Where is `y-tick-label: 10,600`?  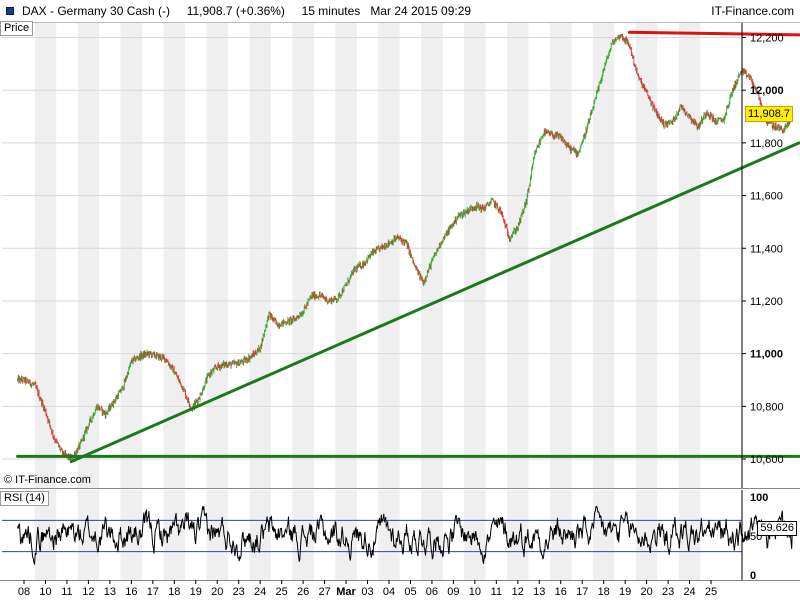 y-tick-label: 10,600 is located at coordinates (767, 460).